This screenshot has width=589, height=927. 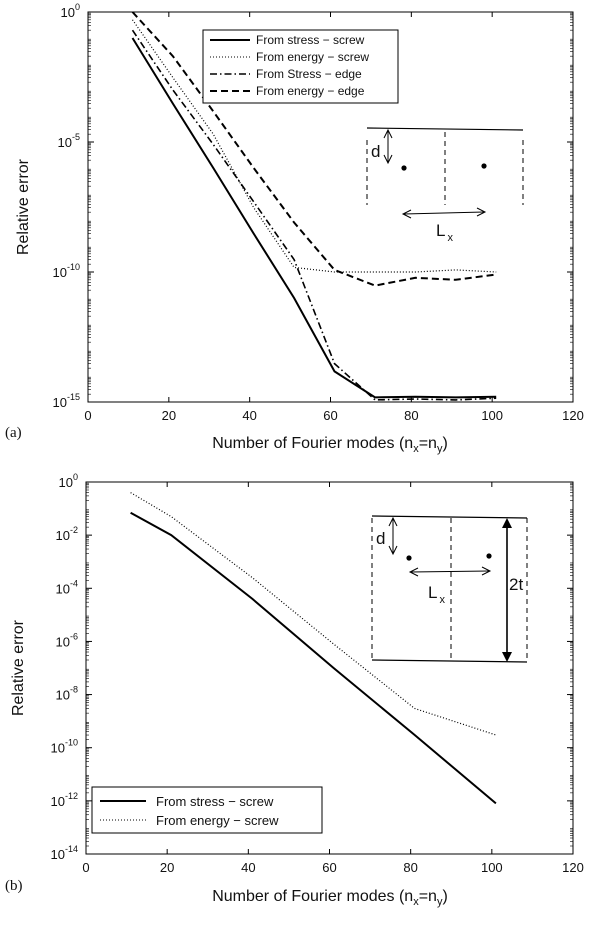 What do you see at coordinates (67, 534) in the screenshot?
I see `y-tick-label-b-1: 10⁻²` at bounding box center [67, 534].